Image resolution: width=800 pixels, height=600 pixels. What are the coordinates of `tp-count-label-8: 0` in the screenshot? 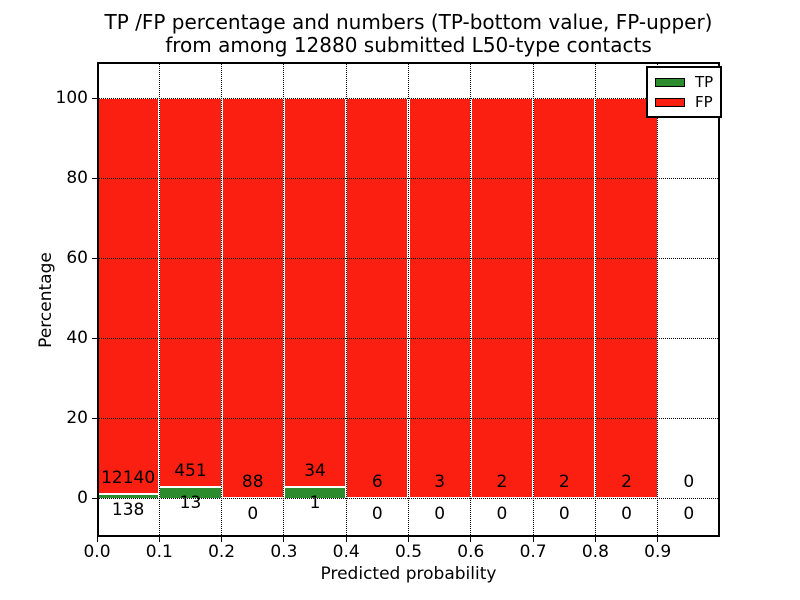 It's located at (626, 514).